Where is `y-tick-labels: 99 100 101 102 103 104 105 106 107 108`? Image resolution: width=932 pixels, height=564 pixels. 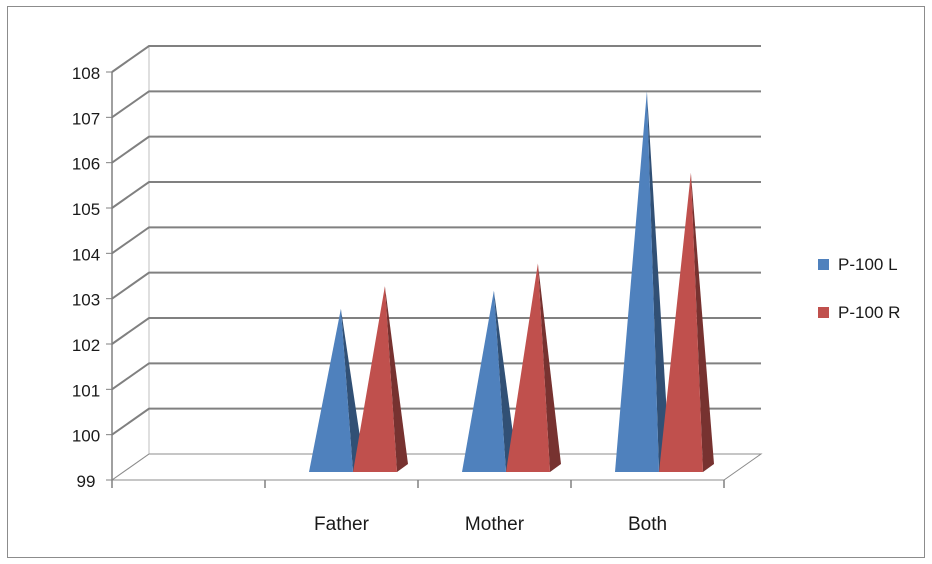 y-tick-labels: 99 100 101 102 103 104 105 106 107 108 is located at coordinates (86, 277).